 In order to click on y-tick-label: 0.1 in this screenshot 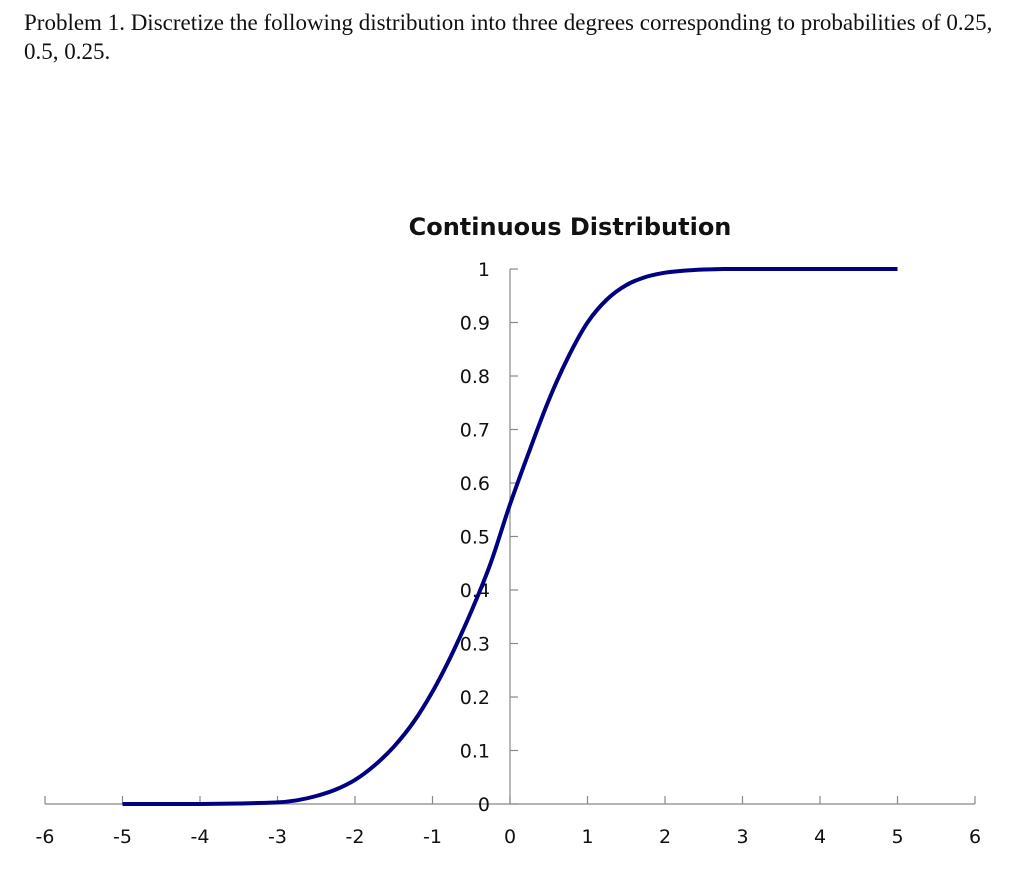, I will do `click(475, 752)`.